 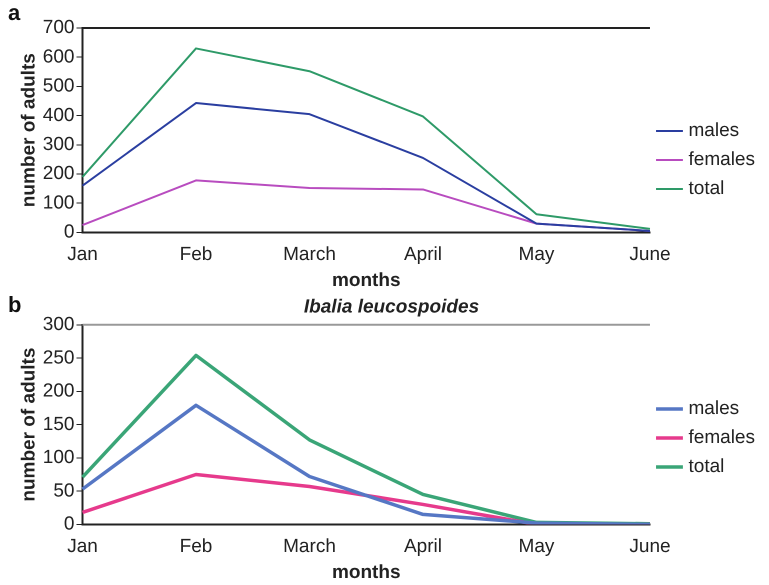 What do you see at coordinates (14, 13) in the screenshot?
I see `text: a` at bounding box center [14, 13].